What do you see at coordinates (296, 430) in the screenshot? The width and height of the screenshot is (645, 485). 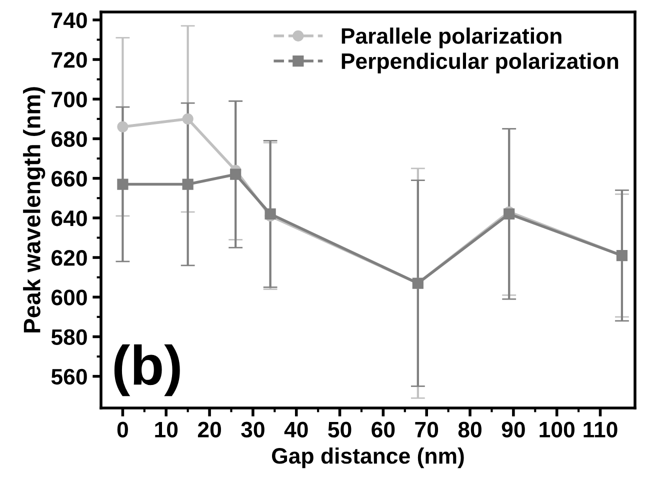 I see `x-tick-label: 40` at bounding box center [296, 430].